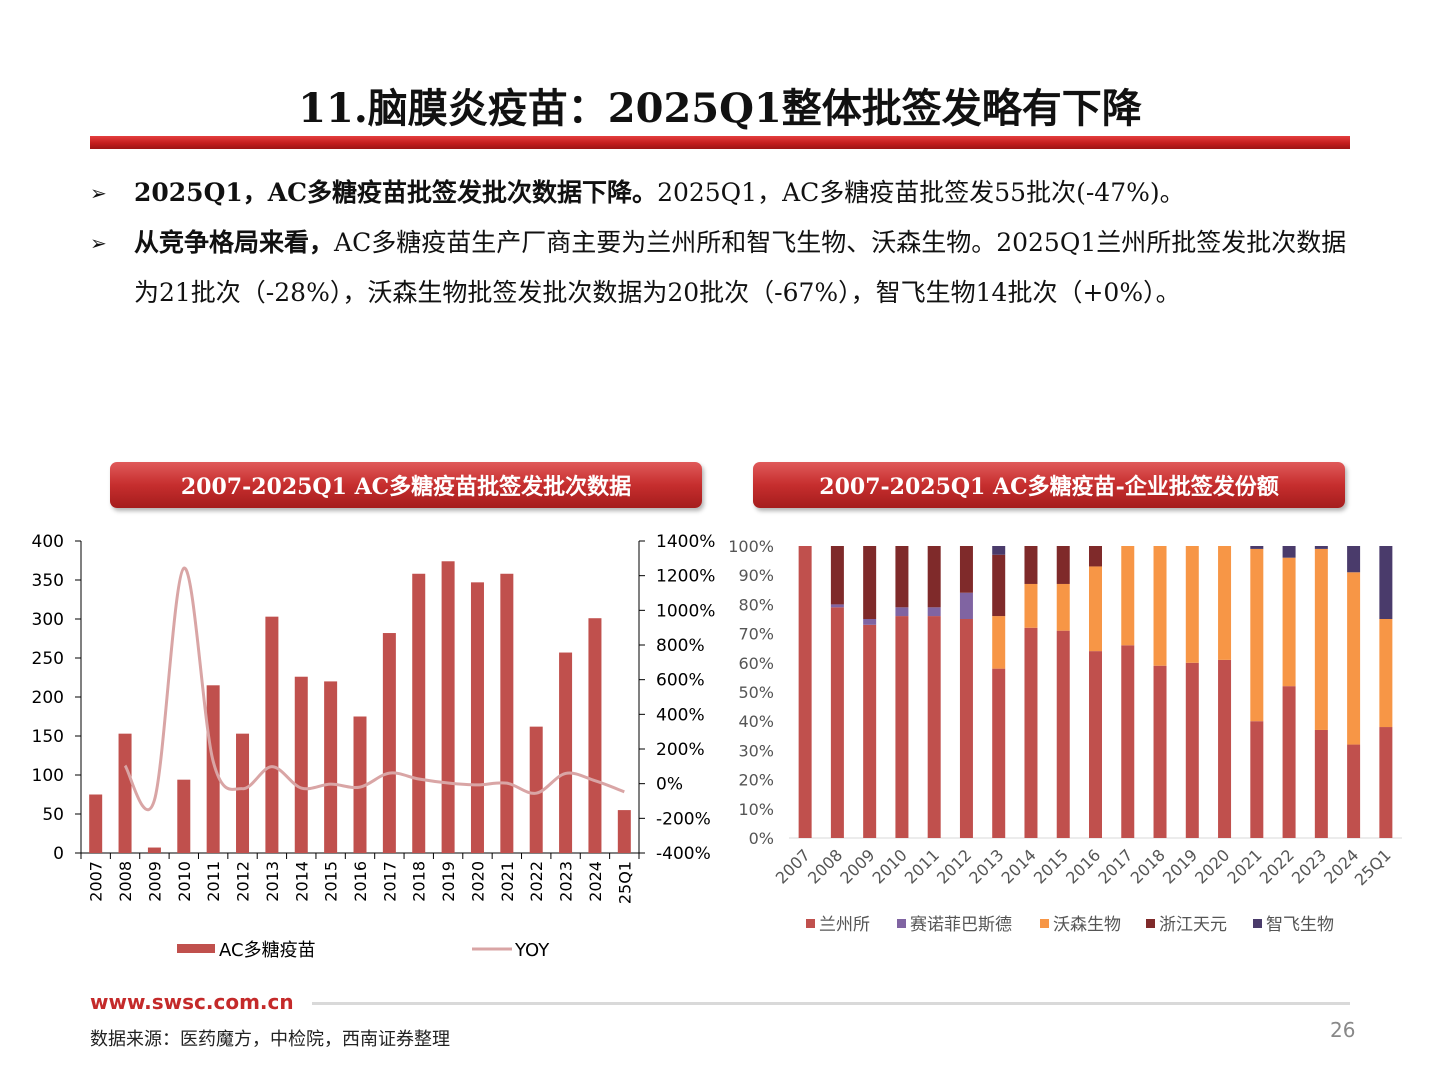 The height and width of the screenshot is (1080, 1440). I want to click on x-tick-label: 2020, so click(1212, 866).